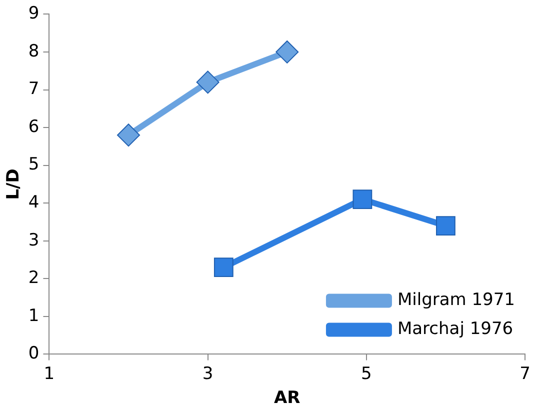 This screenshot has width=539, height=413. What do you see at coordinates (34, 14) in the screenshot?
I see `y-tick-label: 9` at bounding box center [34, 14].